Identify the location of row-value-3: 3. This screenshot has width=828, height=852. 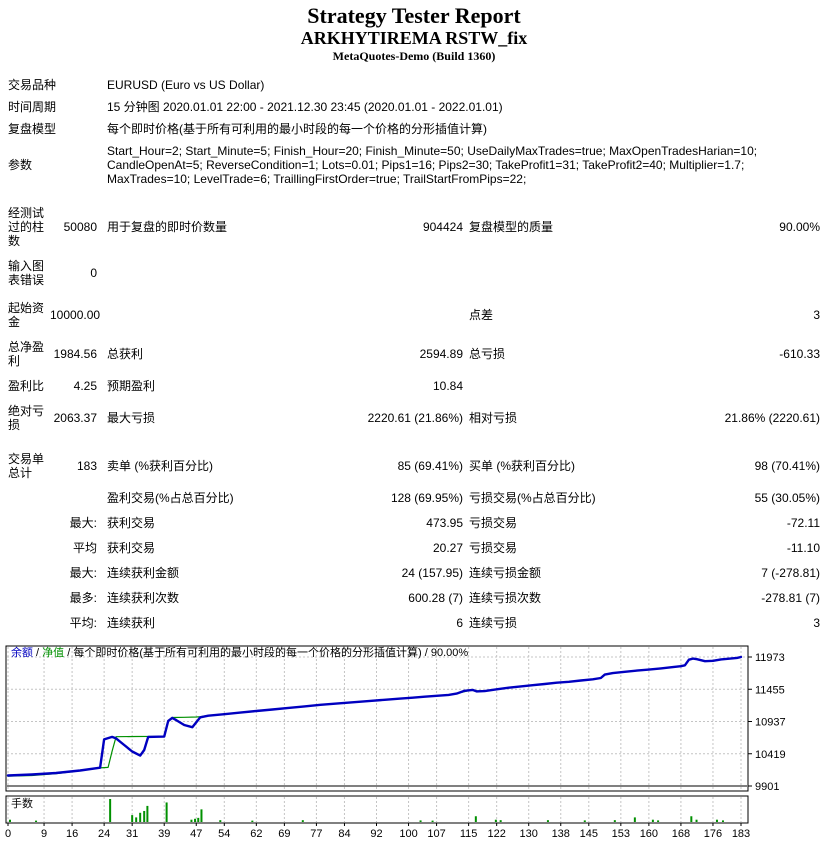
(816, 623).